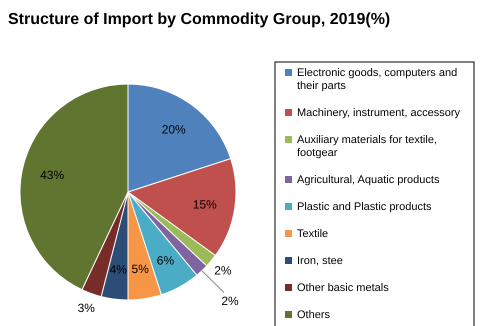  I want to click on chart-title: Structure of Import by Commodity Group, 2019(%), so click(199, 19).